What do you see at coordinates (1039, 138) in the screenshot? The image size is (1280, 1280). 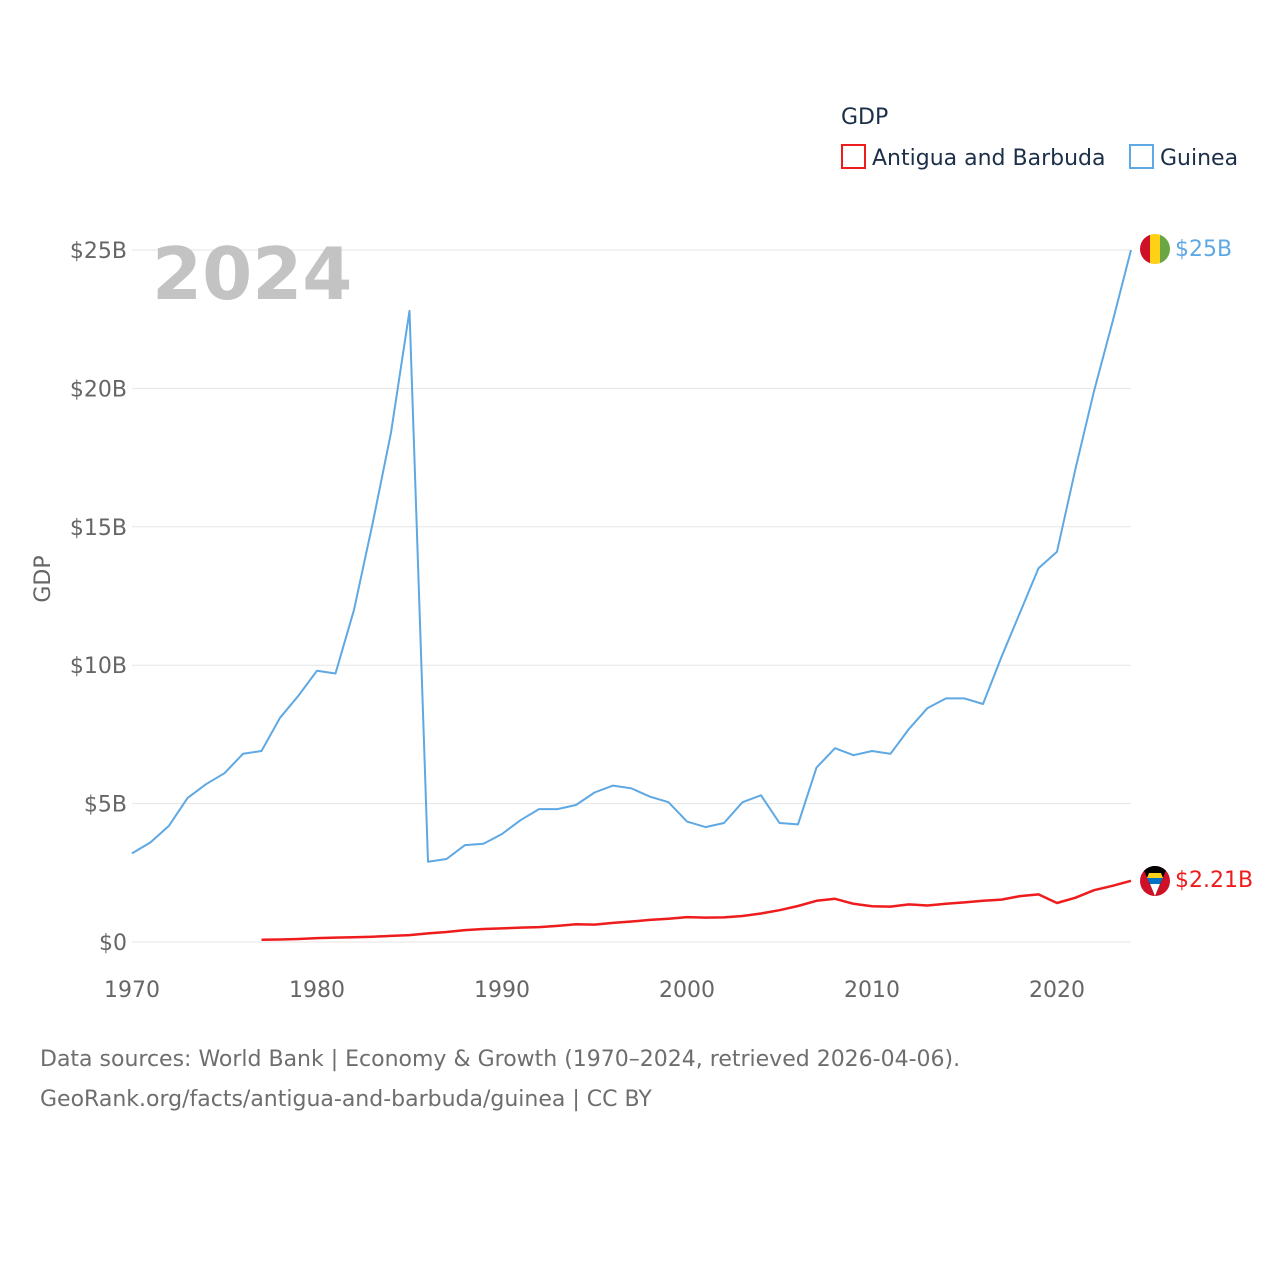 I see `legend: GDP Antigua and Barbuda Guinea` at bounding box center [1039, 138].